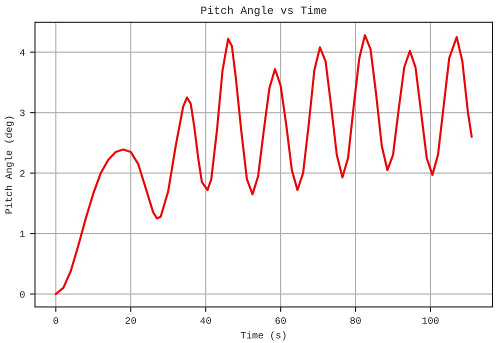 This screenshot has height=343, width=500. I want to click on x-tick-label: 100, so click(430, 320).